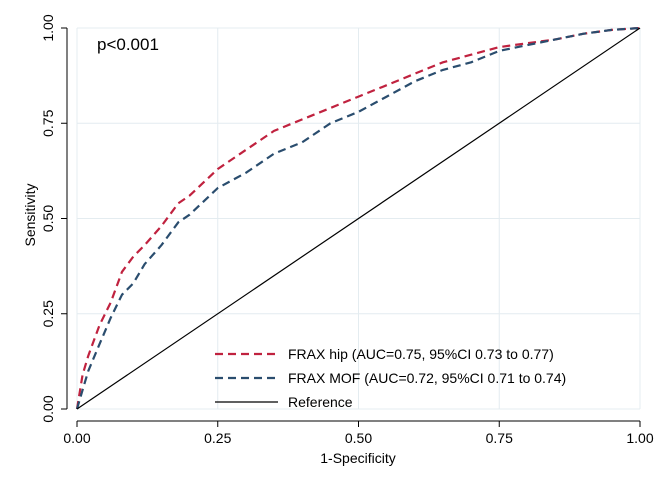  Describe the element at coordinates (639, 438) in the screenshot. I see `x-tick-label-4: 1.00` at that location.